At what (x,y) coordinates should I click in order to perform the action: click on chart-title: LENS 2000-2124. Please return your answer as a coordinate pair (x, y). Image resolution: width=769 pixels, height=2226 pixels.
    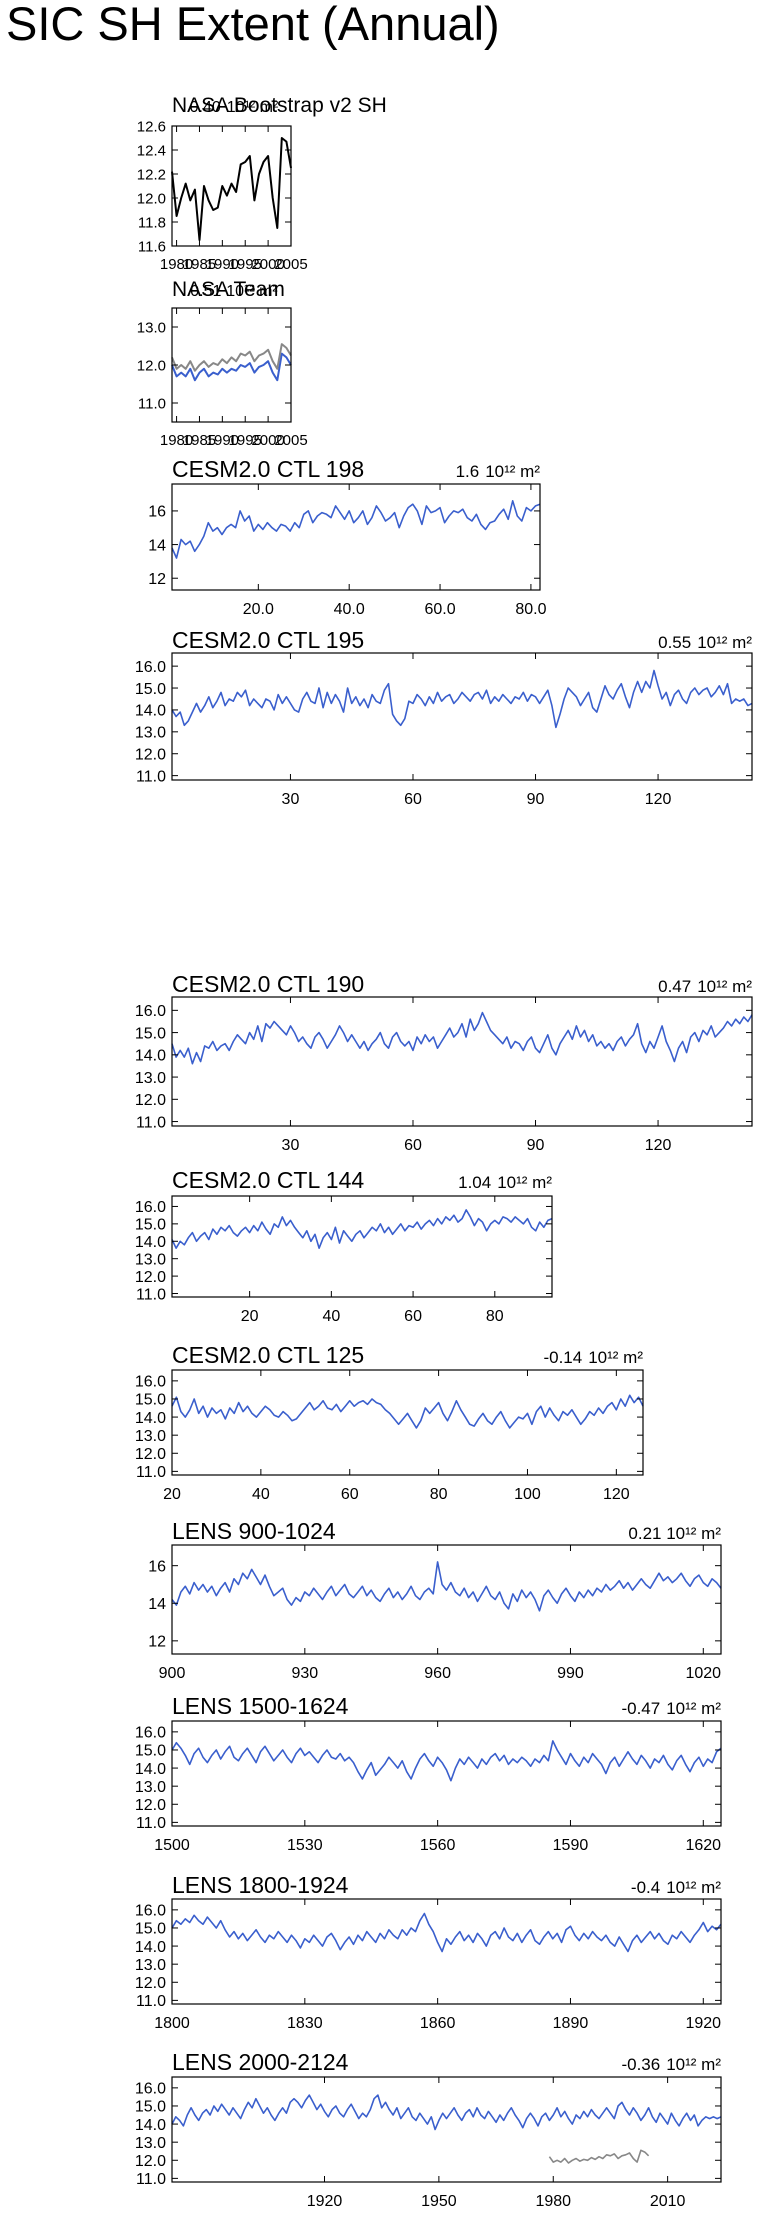
    Looking at the image, I should click on (260, 2062).